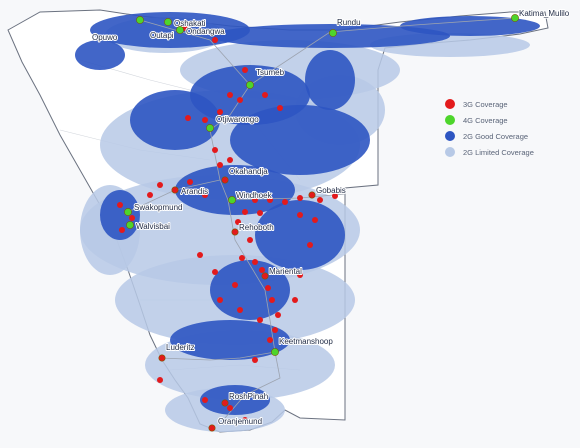 This screenshot has height=448, width=580. I want to click on outapi-label: Outapi, so click(162, 35).